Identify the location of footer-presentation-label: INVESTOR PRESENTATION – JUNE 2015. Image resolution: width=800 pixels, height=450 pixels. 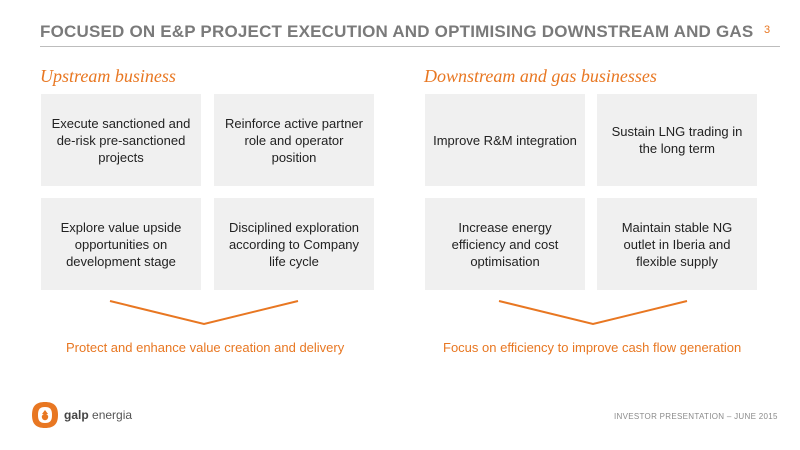
(696, 416).